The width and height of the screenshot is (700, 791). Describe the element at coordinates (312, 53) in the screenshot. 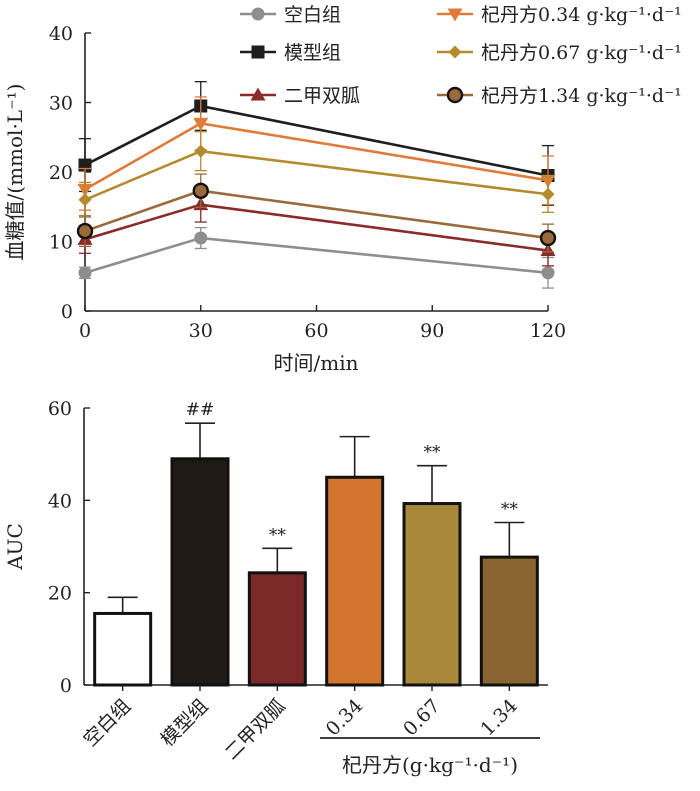

I see `legend-label: 模型组` at that location.